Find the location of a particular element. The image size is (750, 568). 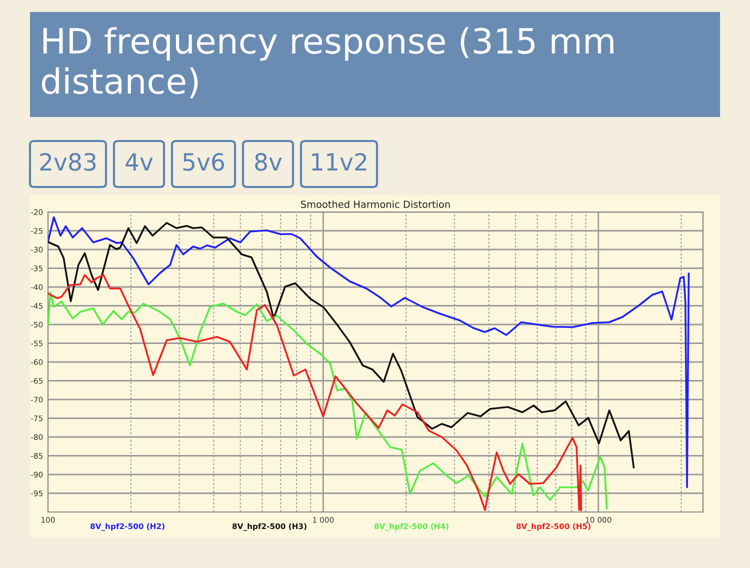

text: 4v is located at coordinates (139, 162).